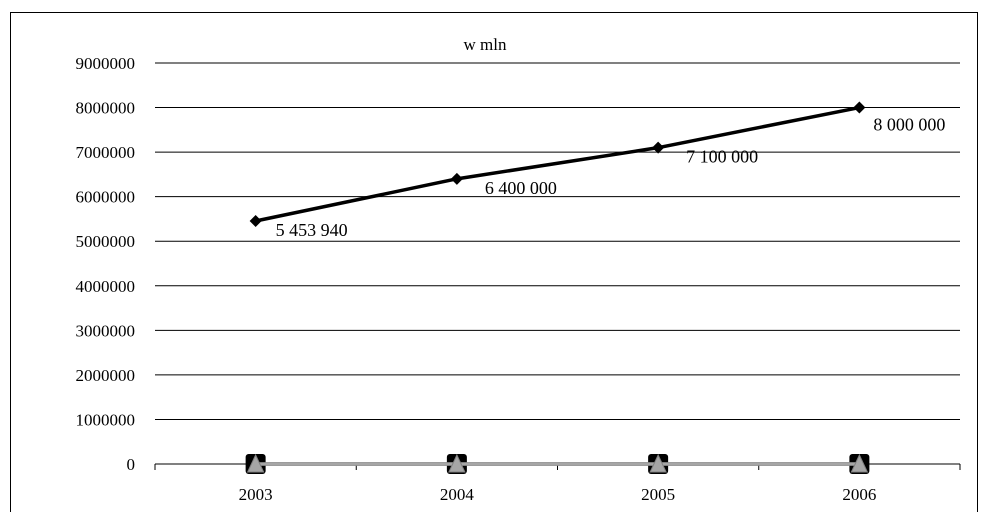 The width and height of the screenshot is (982, 512). Describe the element at coordinates (106, 286) in the screenshot. I see `y-tick-label: 4000000` at that location.